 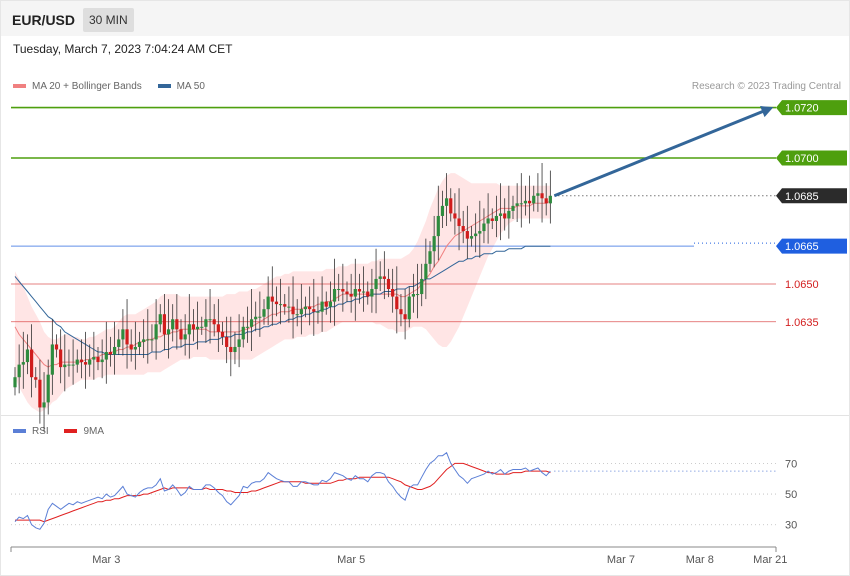 I want to click on chart-header: EUR/USD 30 MIN, so click(x=425, y=18).